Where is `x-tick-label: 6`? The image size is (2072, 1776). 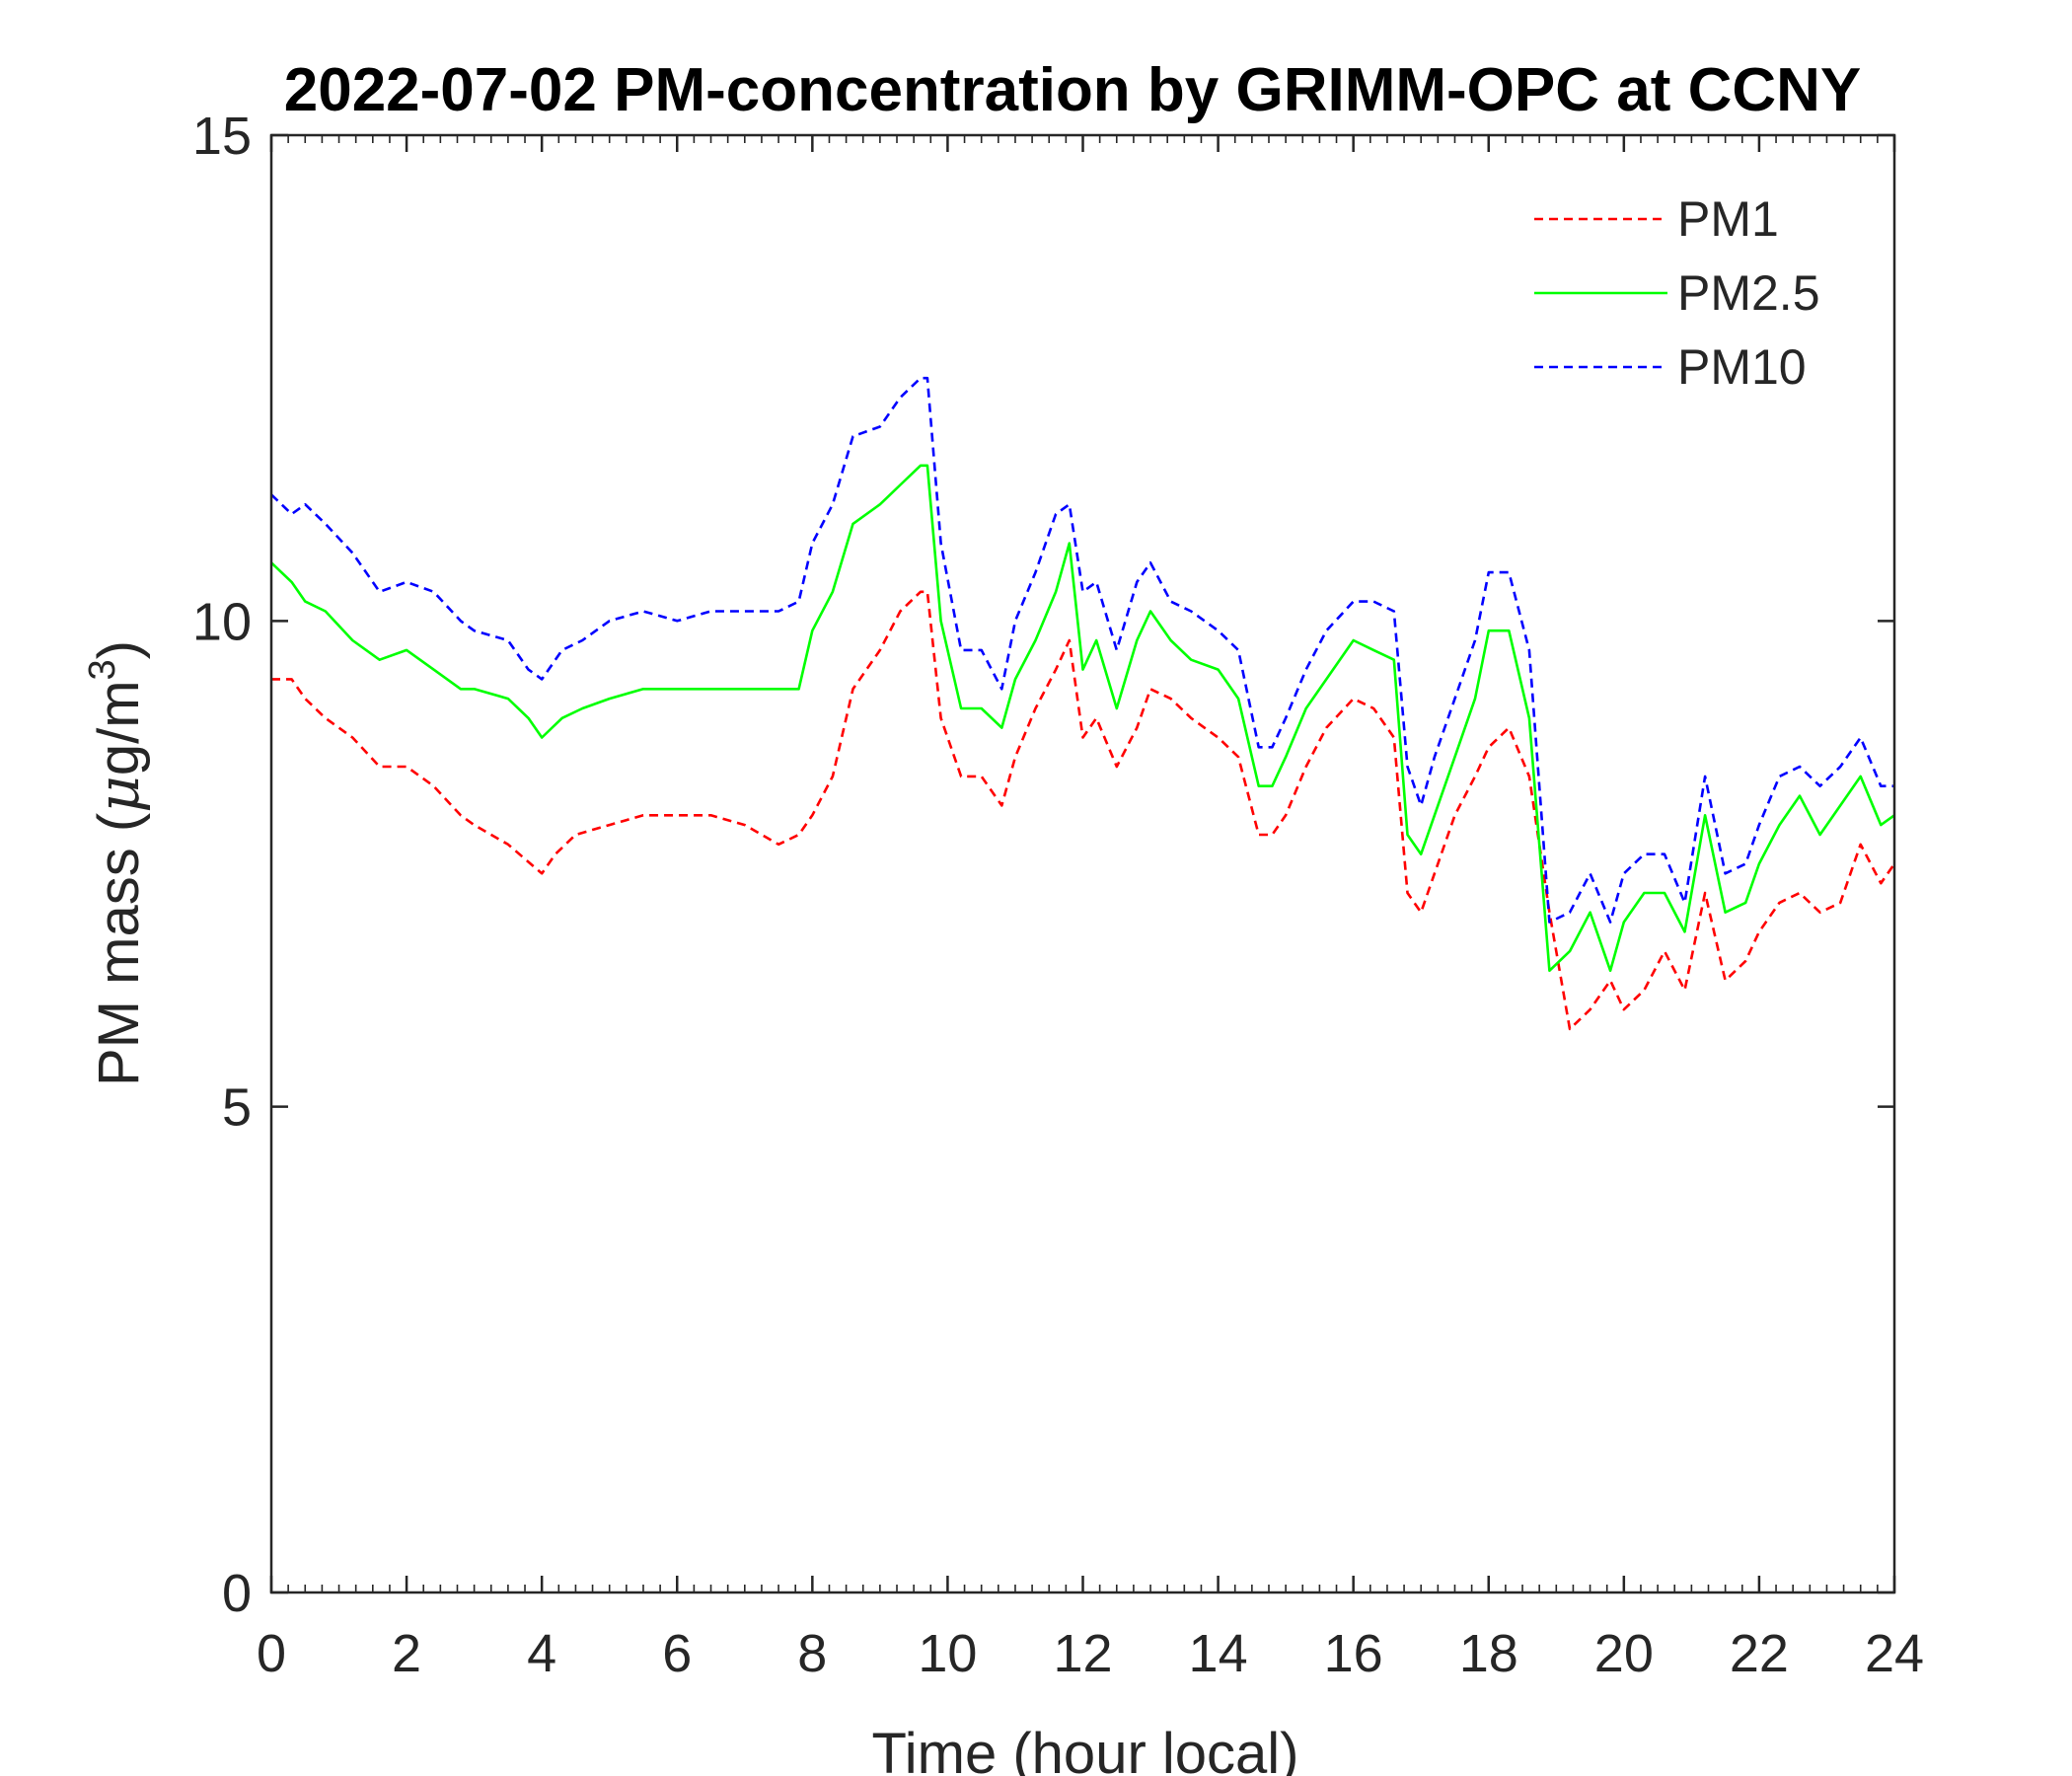
x-tick-label: 6 is located at coordinates (677, 1654).